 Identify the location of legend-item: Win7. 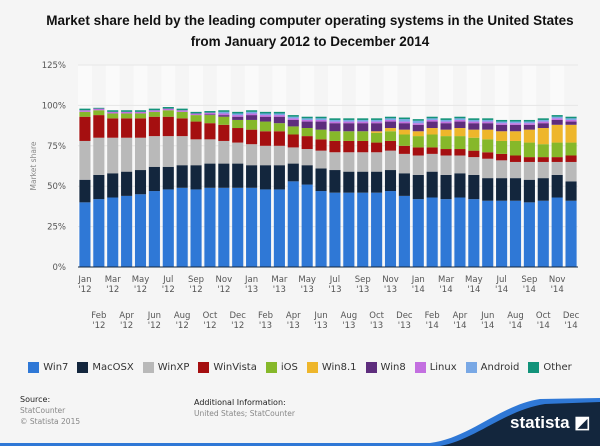
(48, 367).